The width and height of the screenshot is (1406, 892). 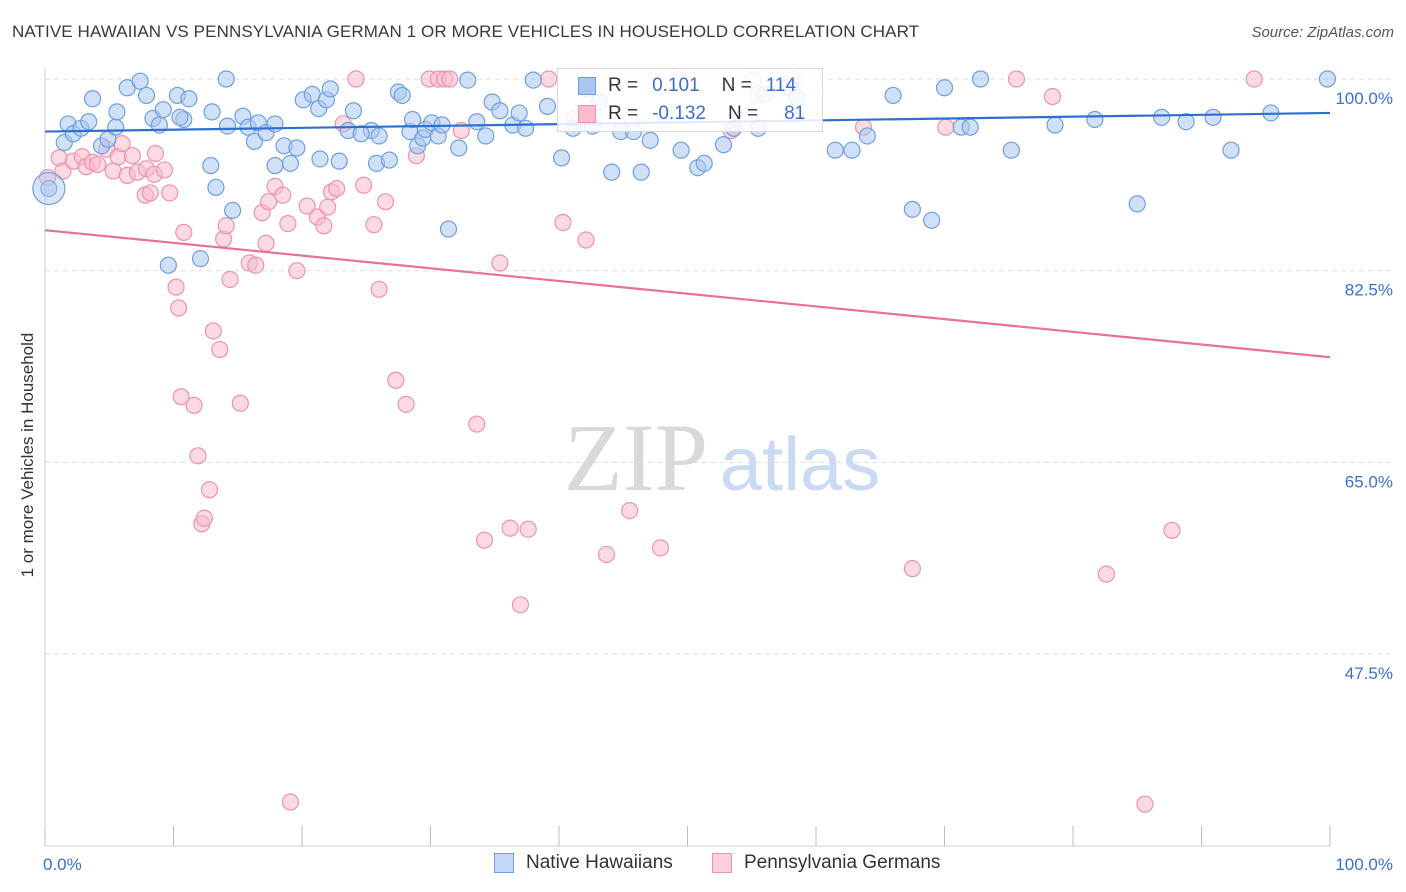 I want to click on legend-r-value: -0.132, so click(x=679, y=113).